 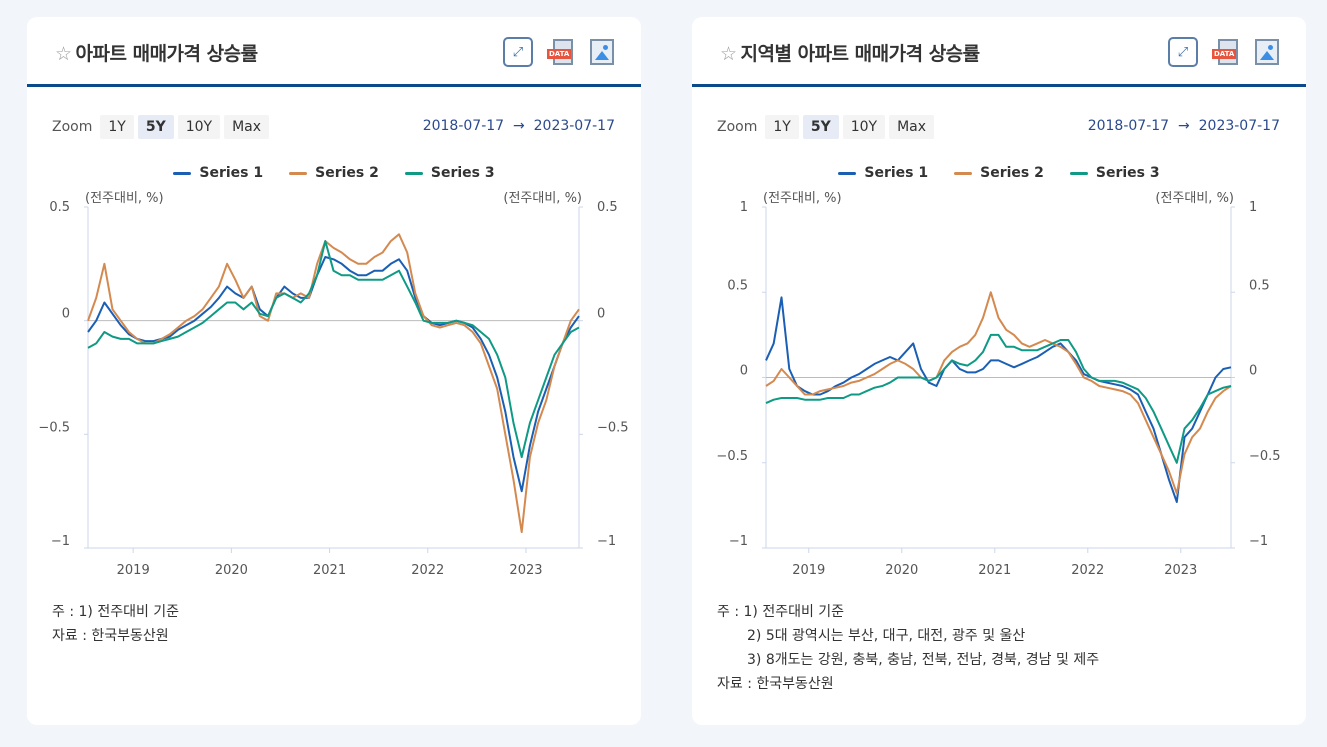 I want to click on y-tick-label-left: 1, so click(x=744, y=207).